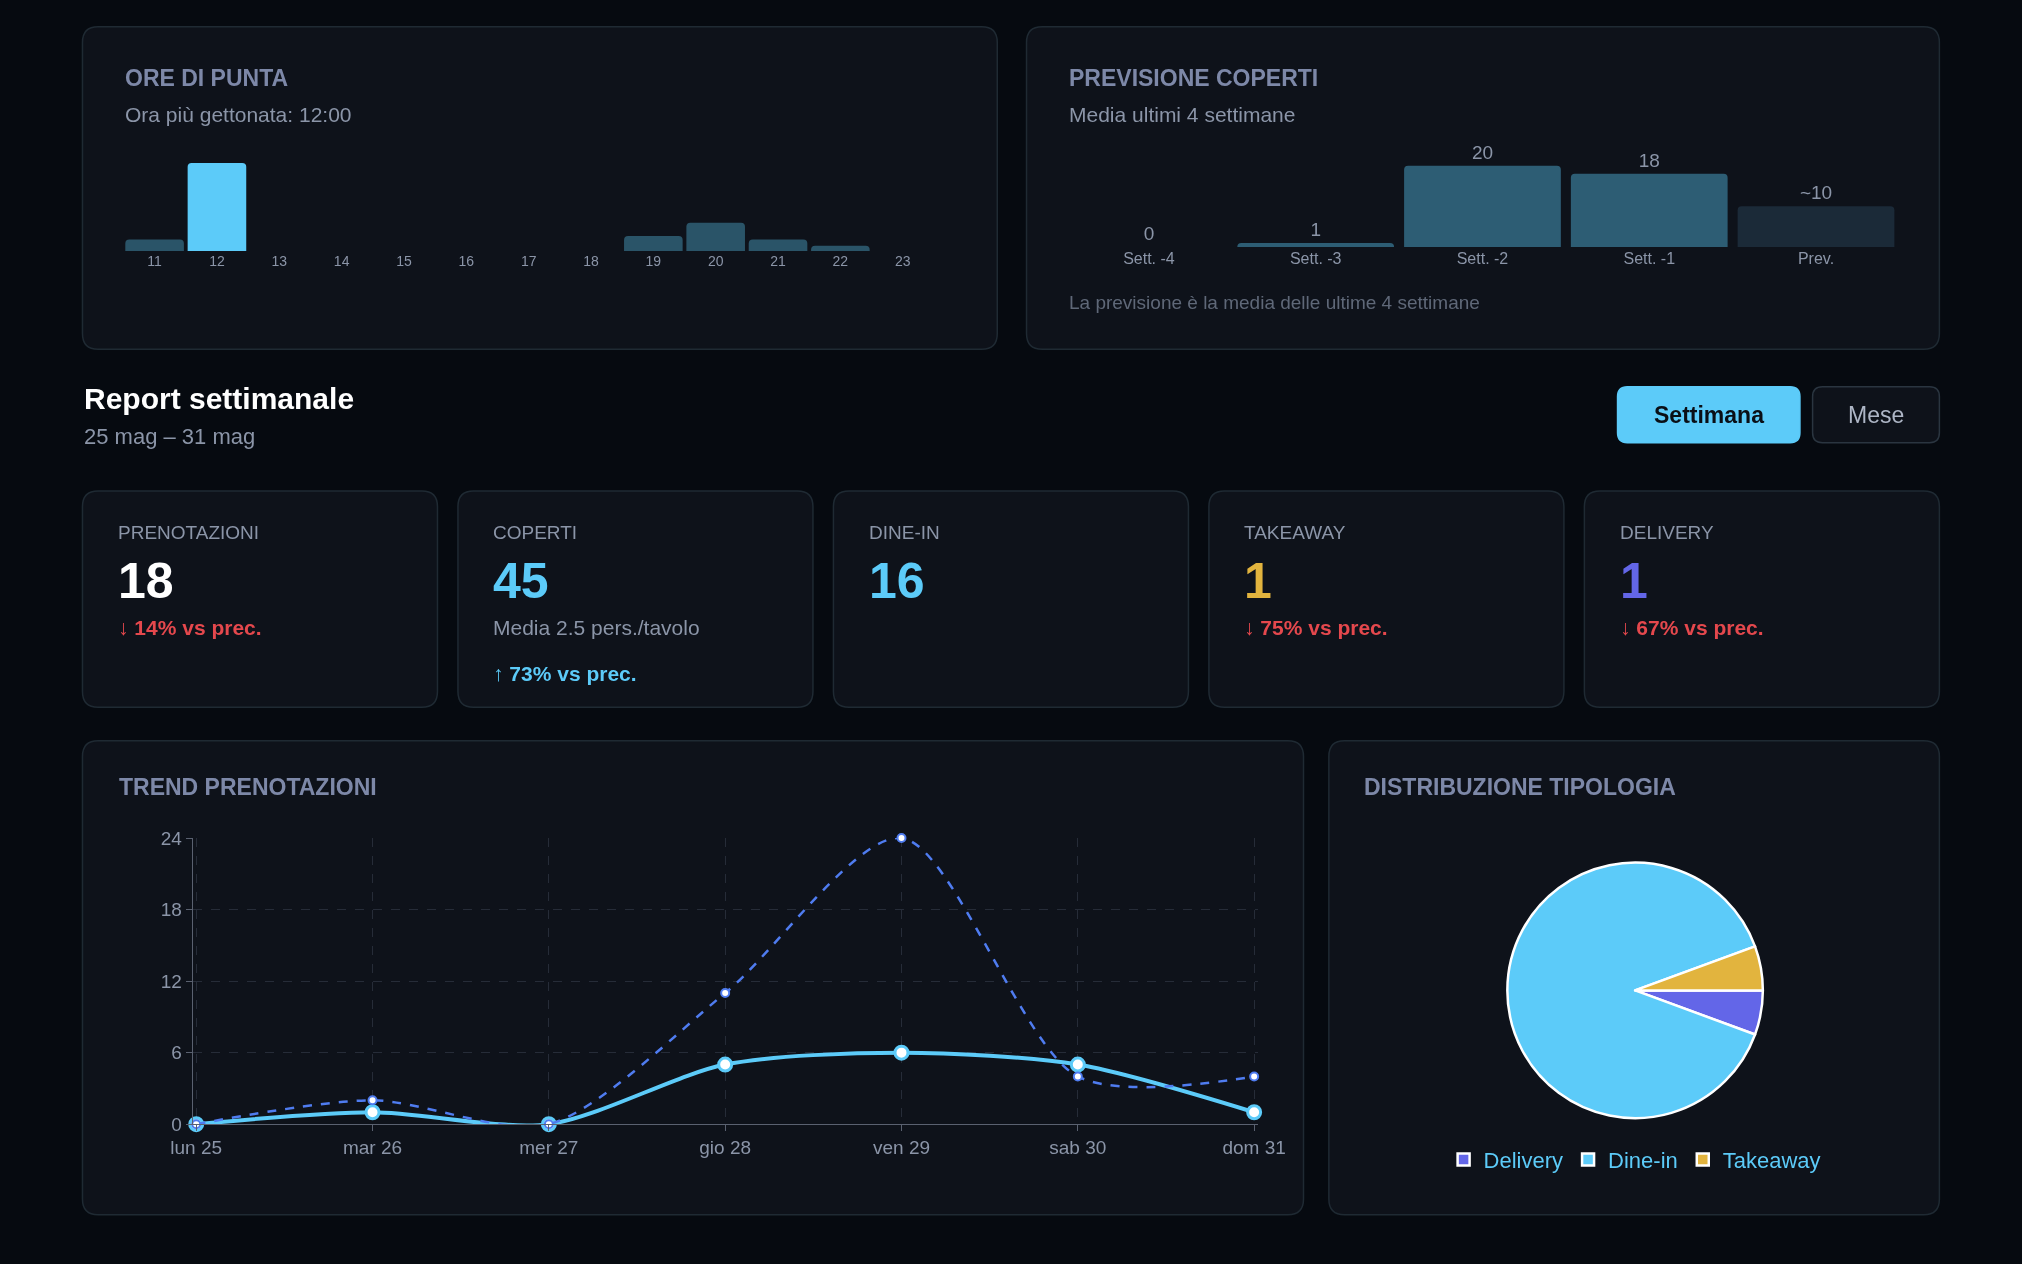  I want to click on text: La previsione è la media delle ultime 4 settimane, so click(1274, 302).